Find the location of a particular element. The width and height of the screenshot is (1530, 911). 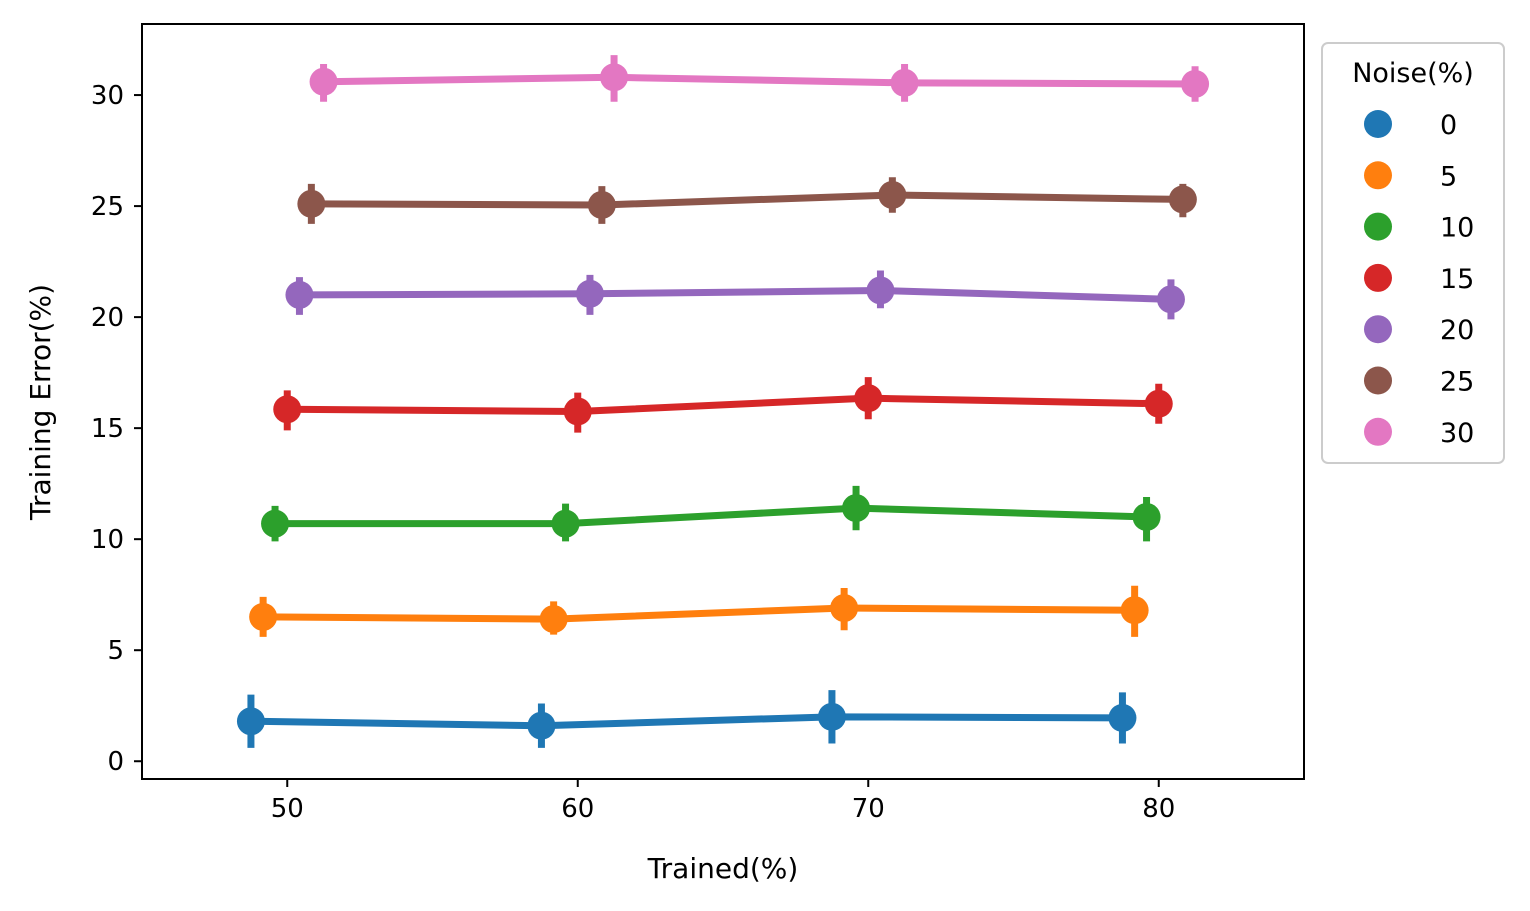

legend-box is located at coordinates (1413, 253).